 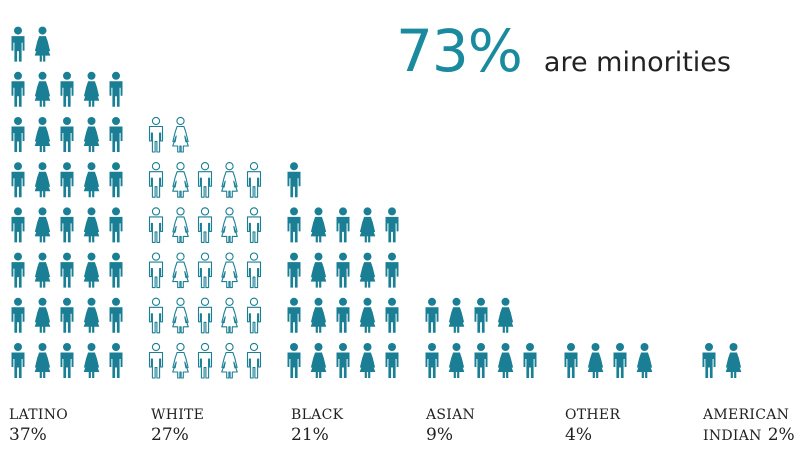 I want to click on category-other: OTHER 4%, so click(x=592, y=426).